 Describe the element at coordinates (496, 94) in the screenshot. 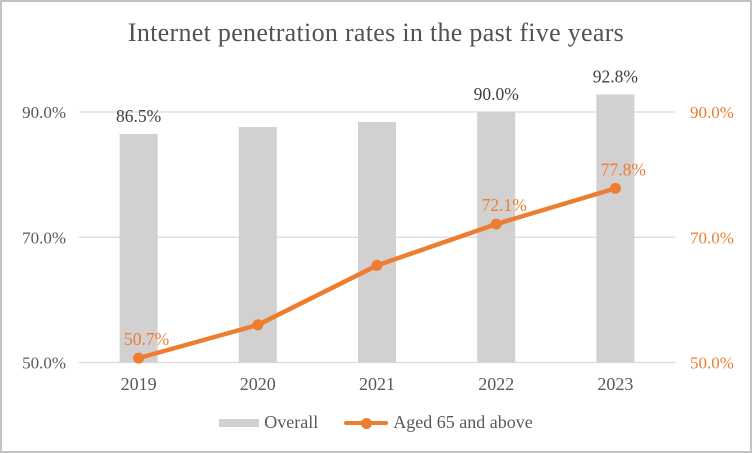

I see `bar-data-label: 90.0%` at that location.